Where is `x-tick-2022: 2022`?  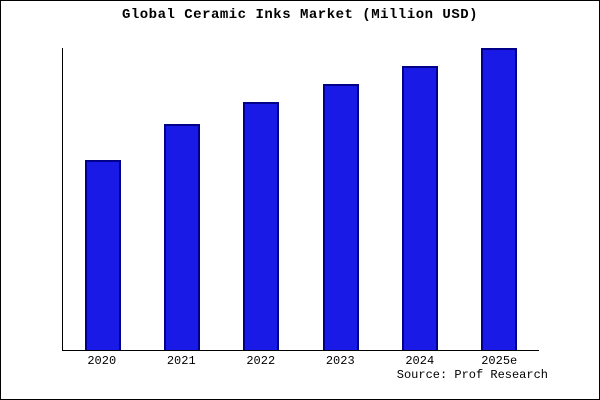 x-tick-2022: 2022 is located at coordinates (261, 361).